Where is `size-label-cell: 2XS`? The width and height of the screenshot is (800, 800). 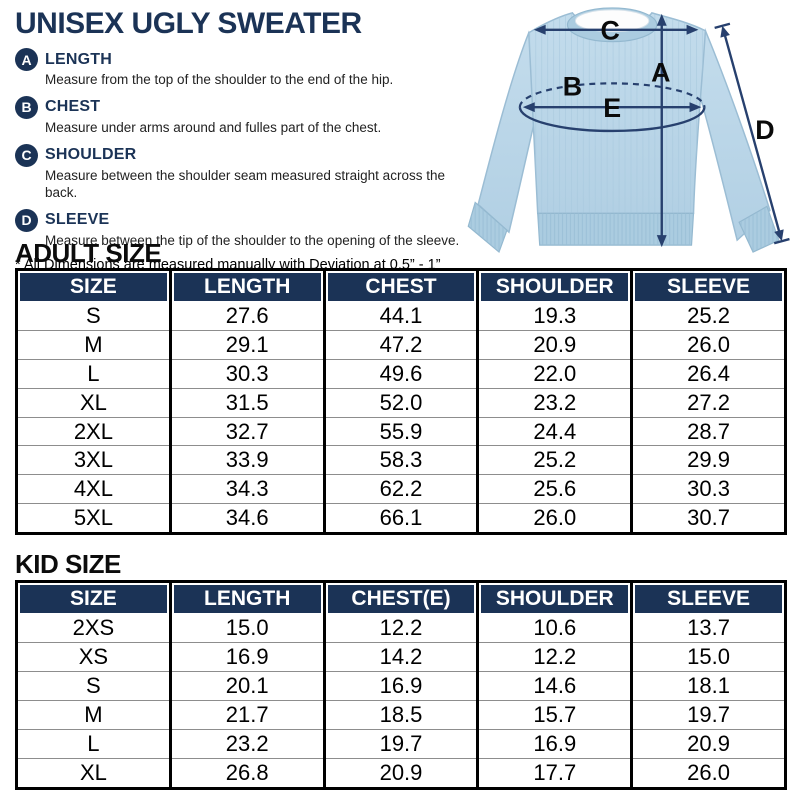
size-label-cell: 2XS is located at coordinates (93, 628).